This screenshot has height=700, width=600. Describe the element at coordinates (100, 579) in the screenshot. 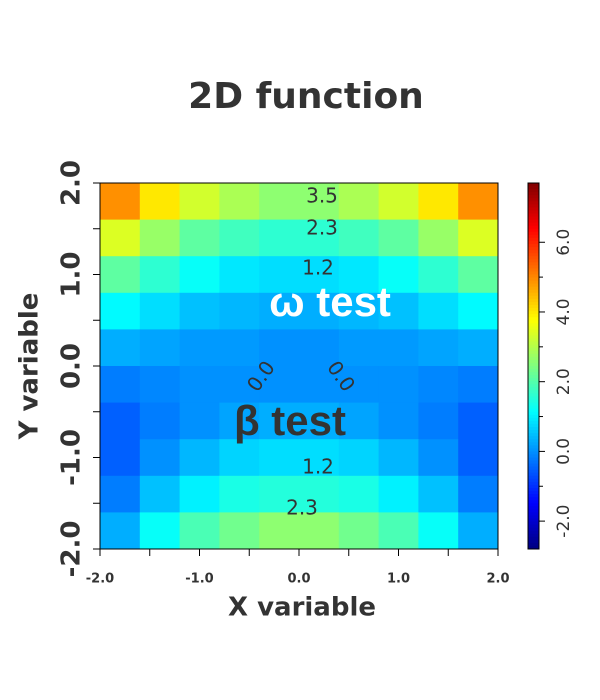

I see `x-tick-label: -2.0` at that location.